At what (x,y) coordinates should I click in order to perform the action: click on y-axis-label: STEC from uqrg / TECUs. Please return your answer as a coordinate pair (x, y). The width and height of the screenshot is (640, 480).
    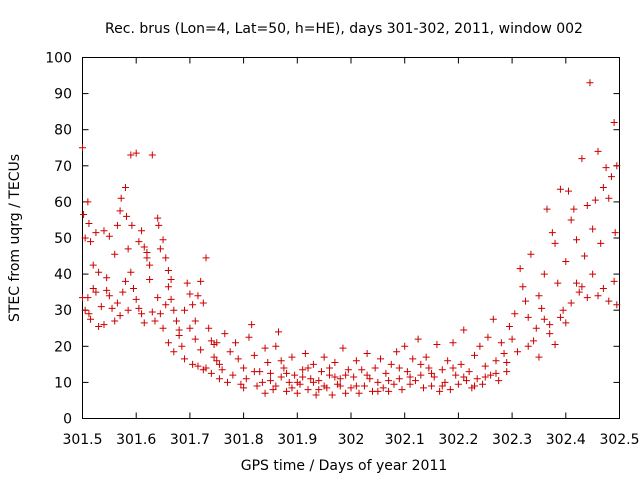
    Looking at the image, I should click on (15, 238).